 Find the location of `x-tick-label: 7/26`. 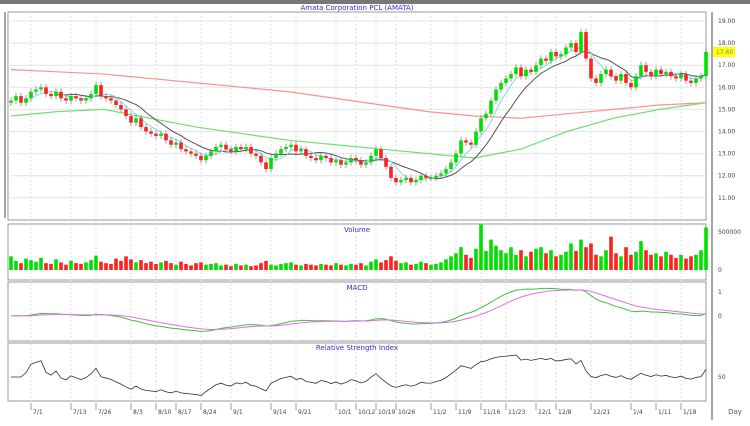

x-tick-label: 7/26 is located at coordinates (105, 412).